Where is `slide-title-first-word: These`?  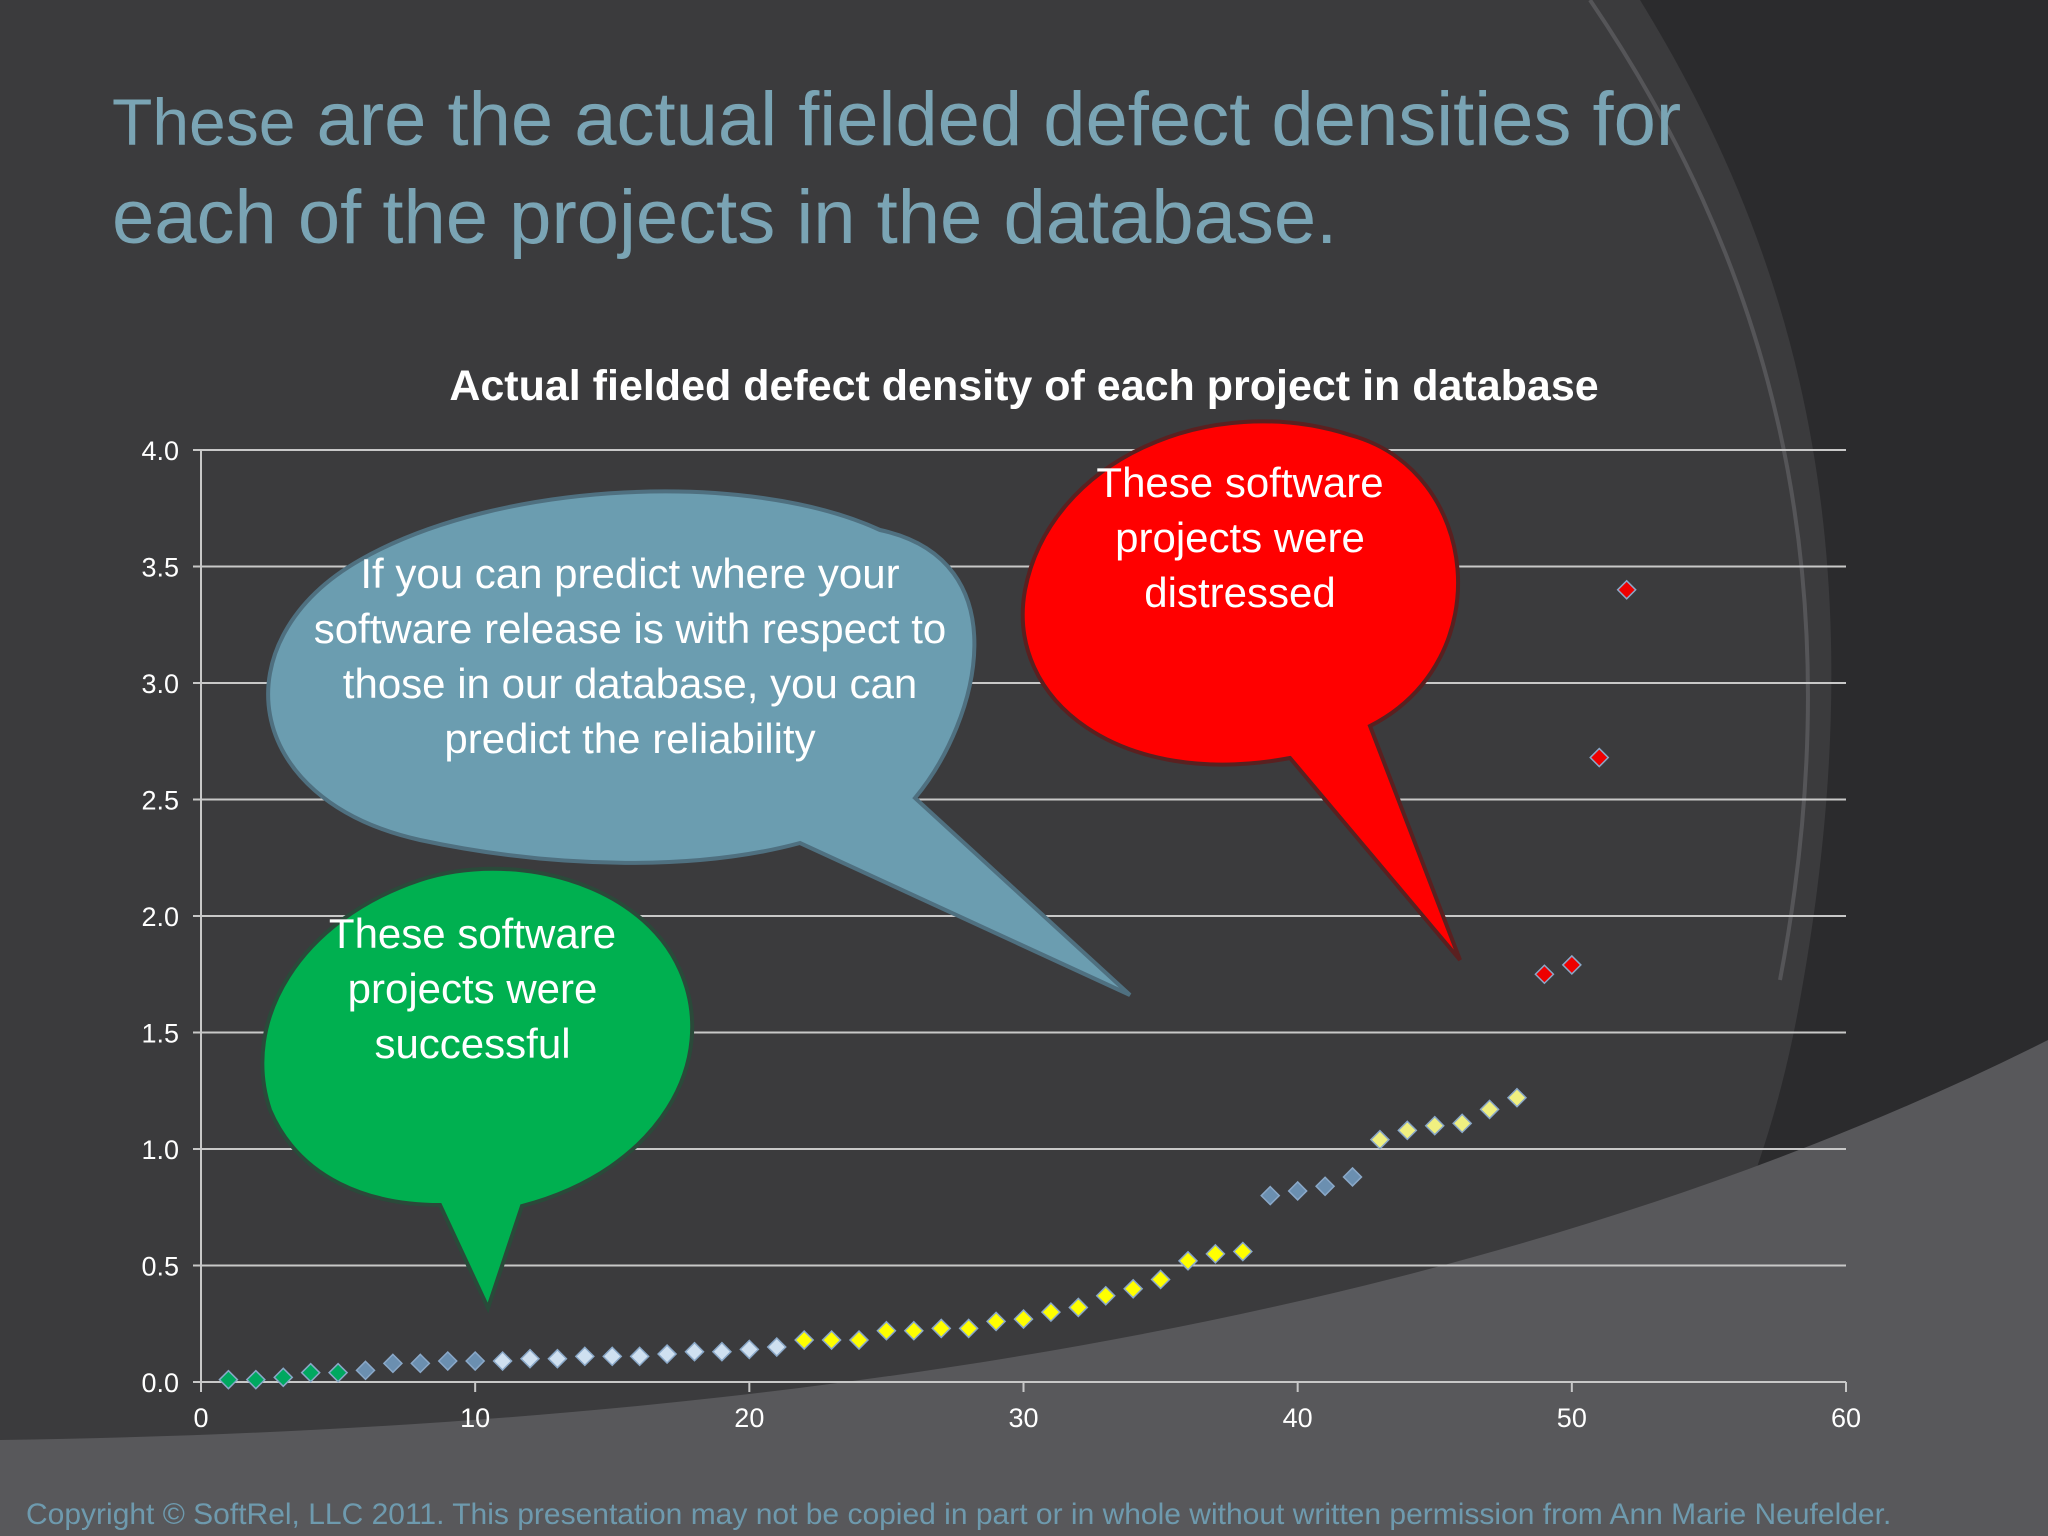 slide-title-first-word: These is located at coordinates (204, 122).